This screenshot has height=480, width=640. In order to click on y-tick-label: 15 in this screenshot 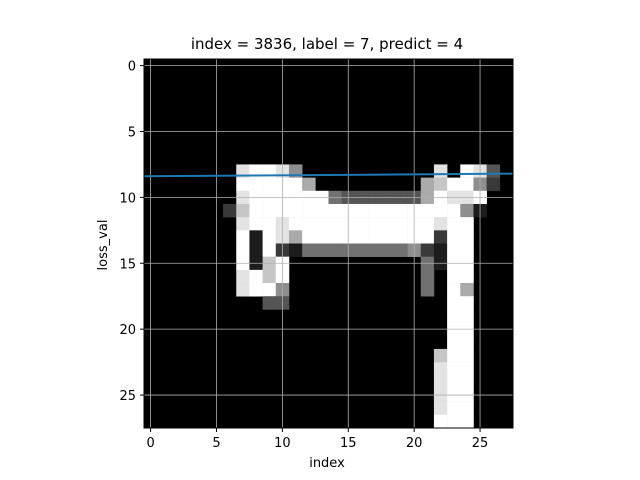, I will do `click(127, 264)`.